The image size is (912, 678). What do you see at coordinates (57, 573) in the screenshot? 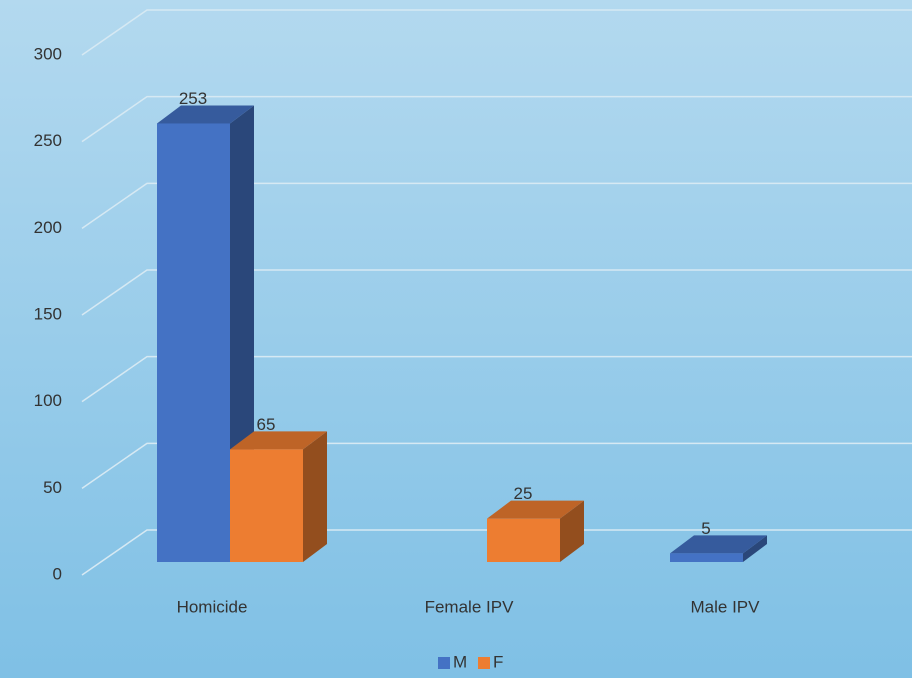
I see `y-tick-label: 0` at bounding box center [57, 573].